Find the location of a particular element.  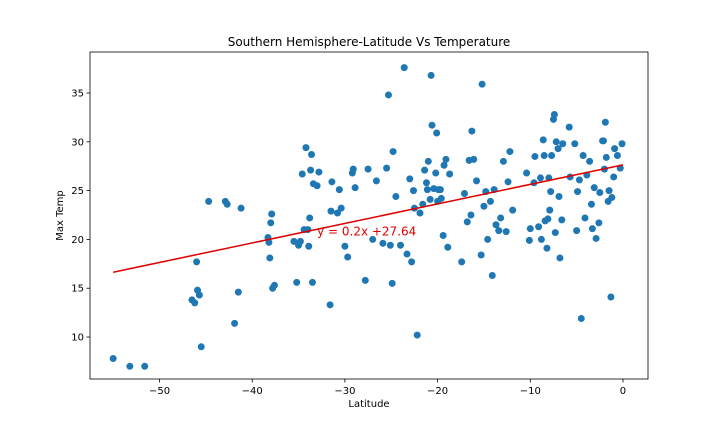

y-tick-label: 25 is located at coordinates (77, 191).